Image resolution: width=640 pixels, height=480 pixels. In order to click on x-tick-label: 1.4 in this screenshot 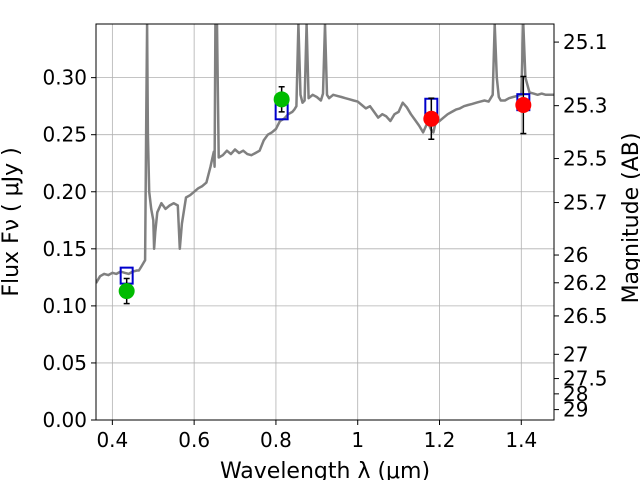, I will do `click(521, 440)`.